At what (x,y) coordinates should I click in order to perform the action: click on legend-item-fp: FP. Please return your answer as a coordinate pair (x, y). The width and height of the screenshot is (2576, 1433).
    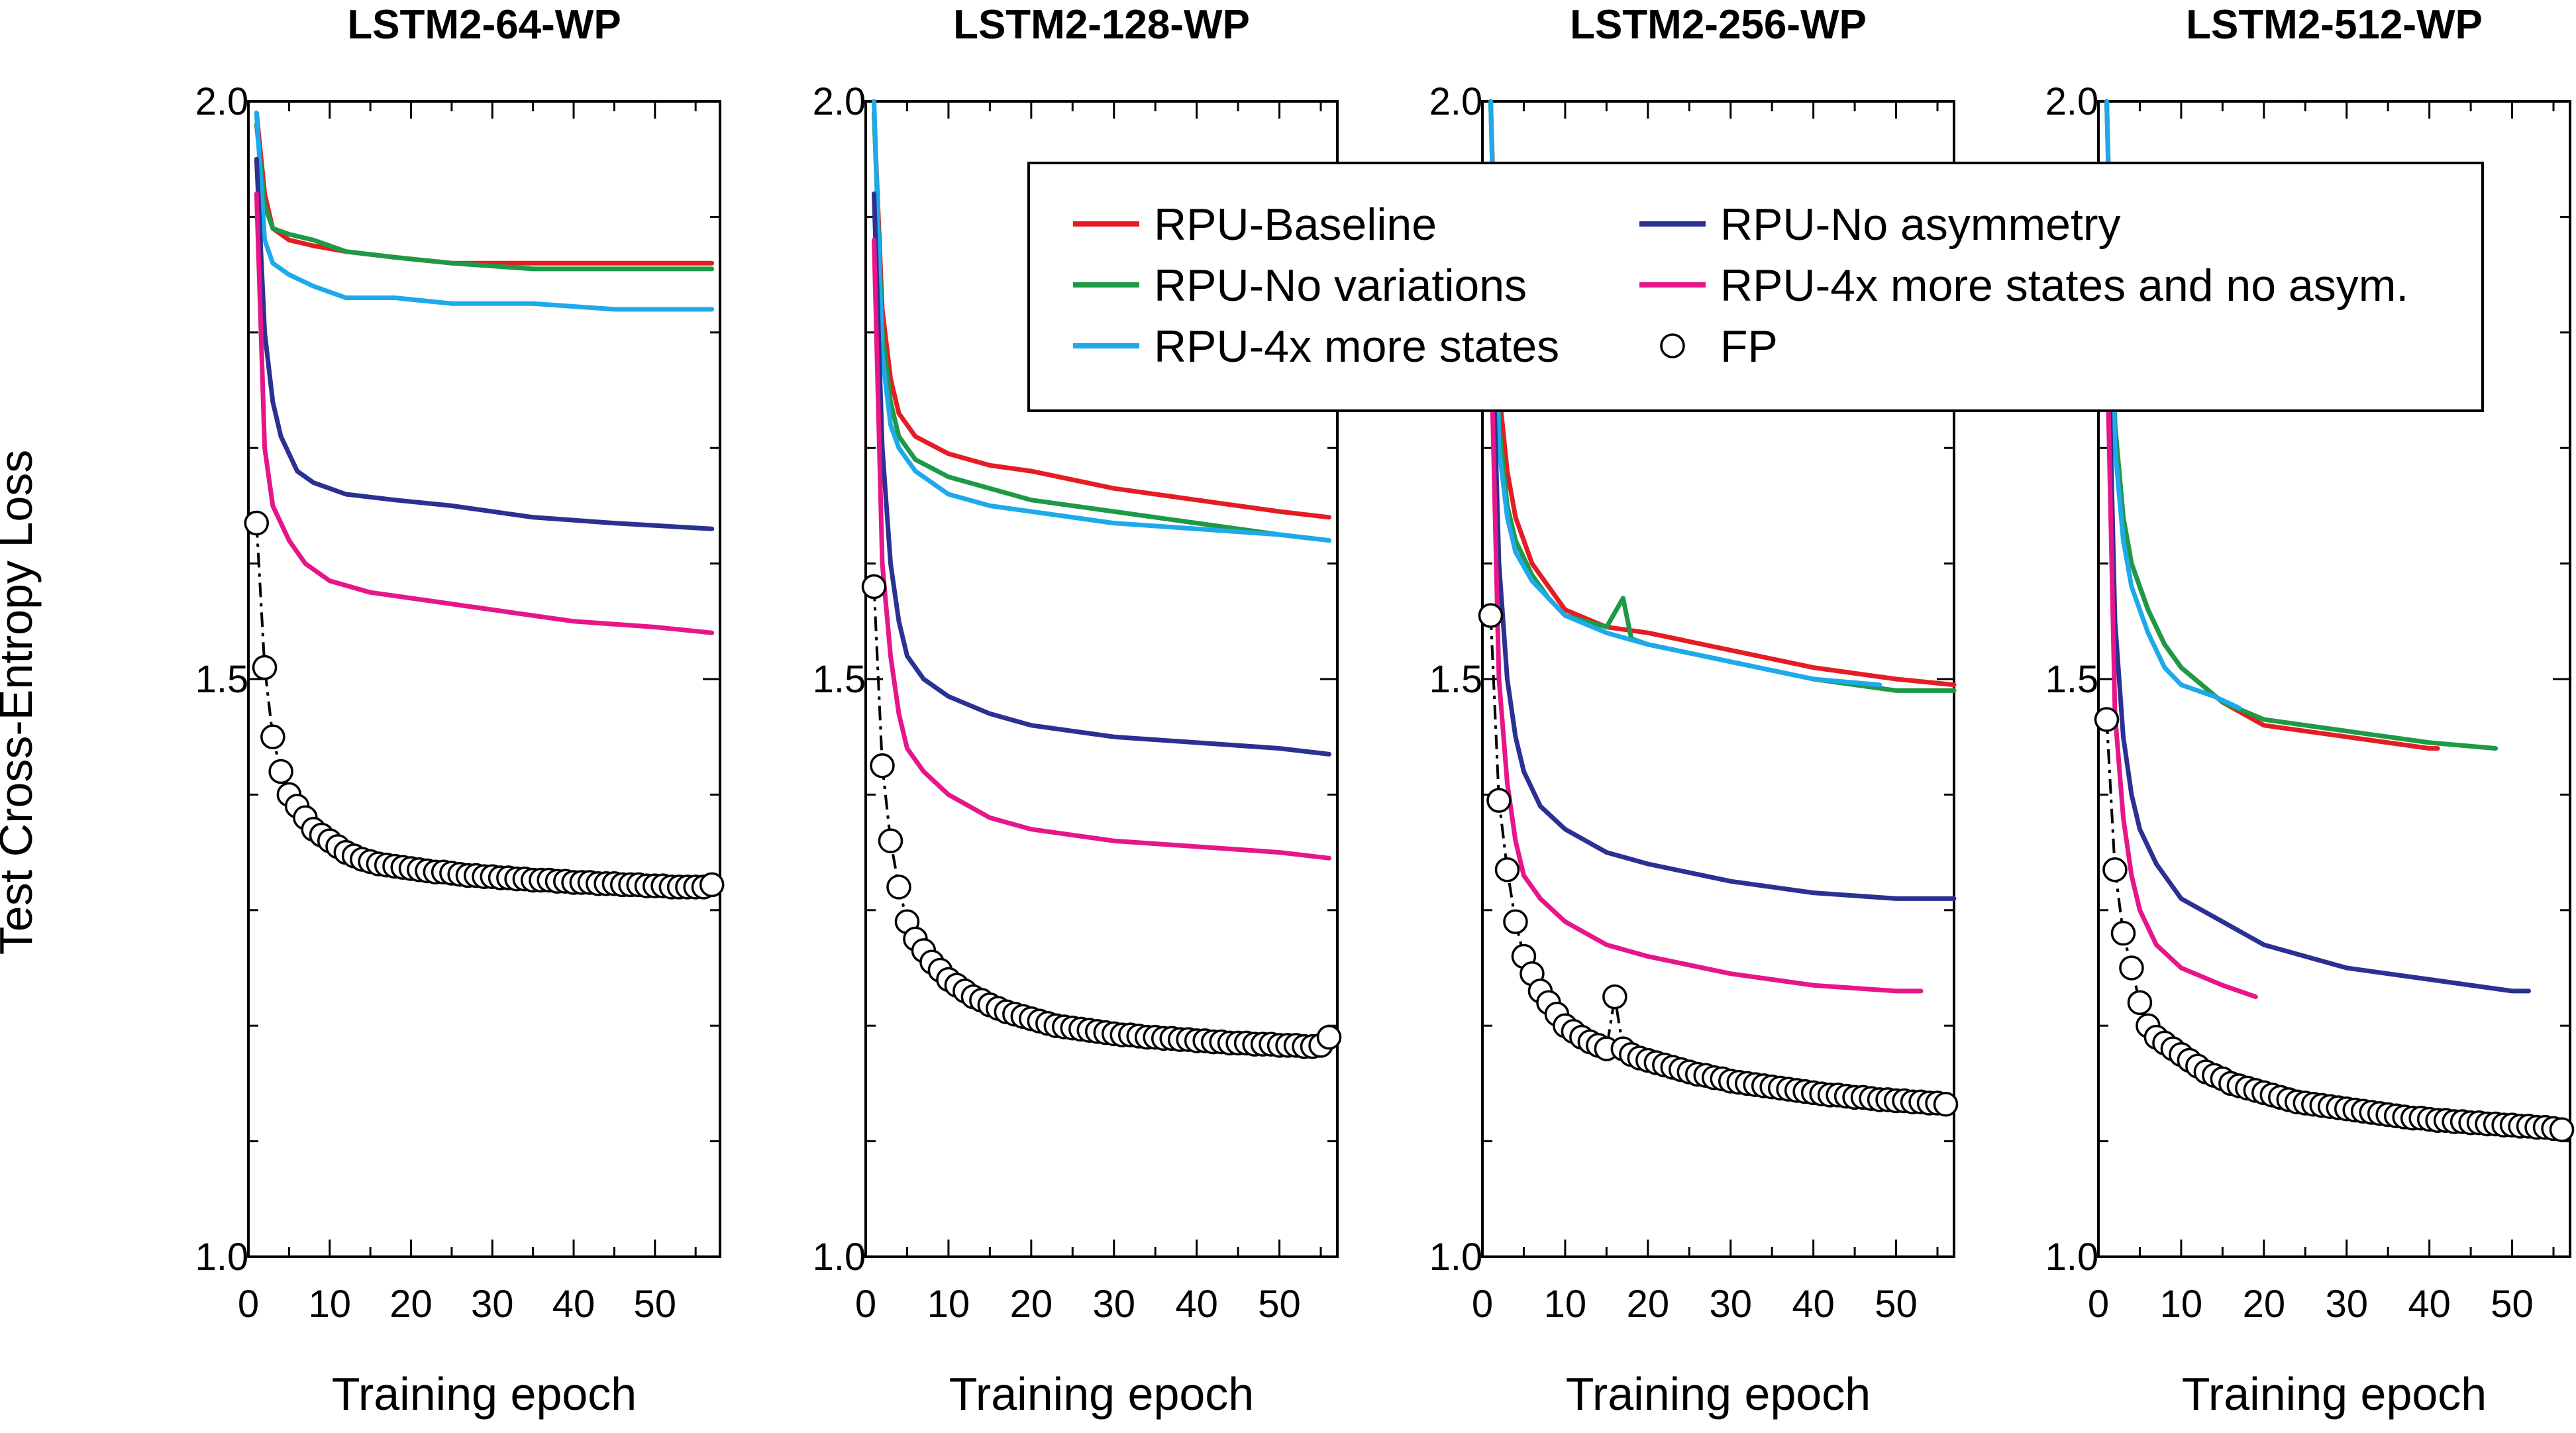
    Looking at the image, I should click on (1719, 346).